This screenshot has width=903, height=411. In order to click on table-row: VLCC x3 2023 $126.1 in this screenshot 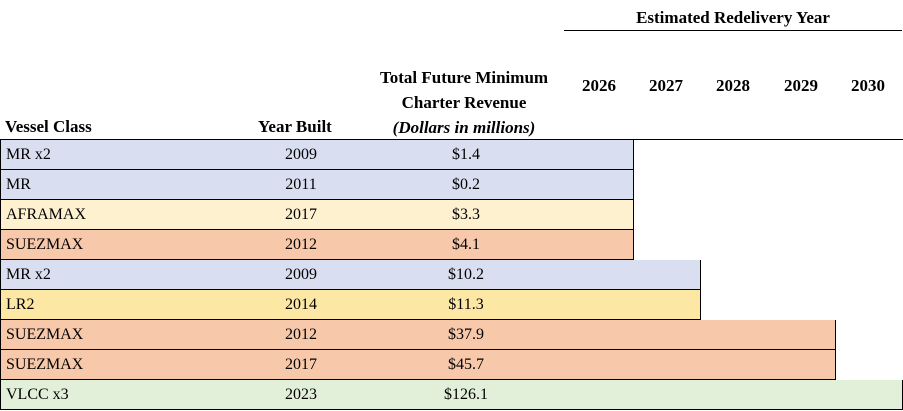, I will do `click(451, 395)`.